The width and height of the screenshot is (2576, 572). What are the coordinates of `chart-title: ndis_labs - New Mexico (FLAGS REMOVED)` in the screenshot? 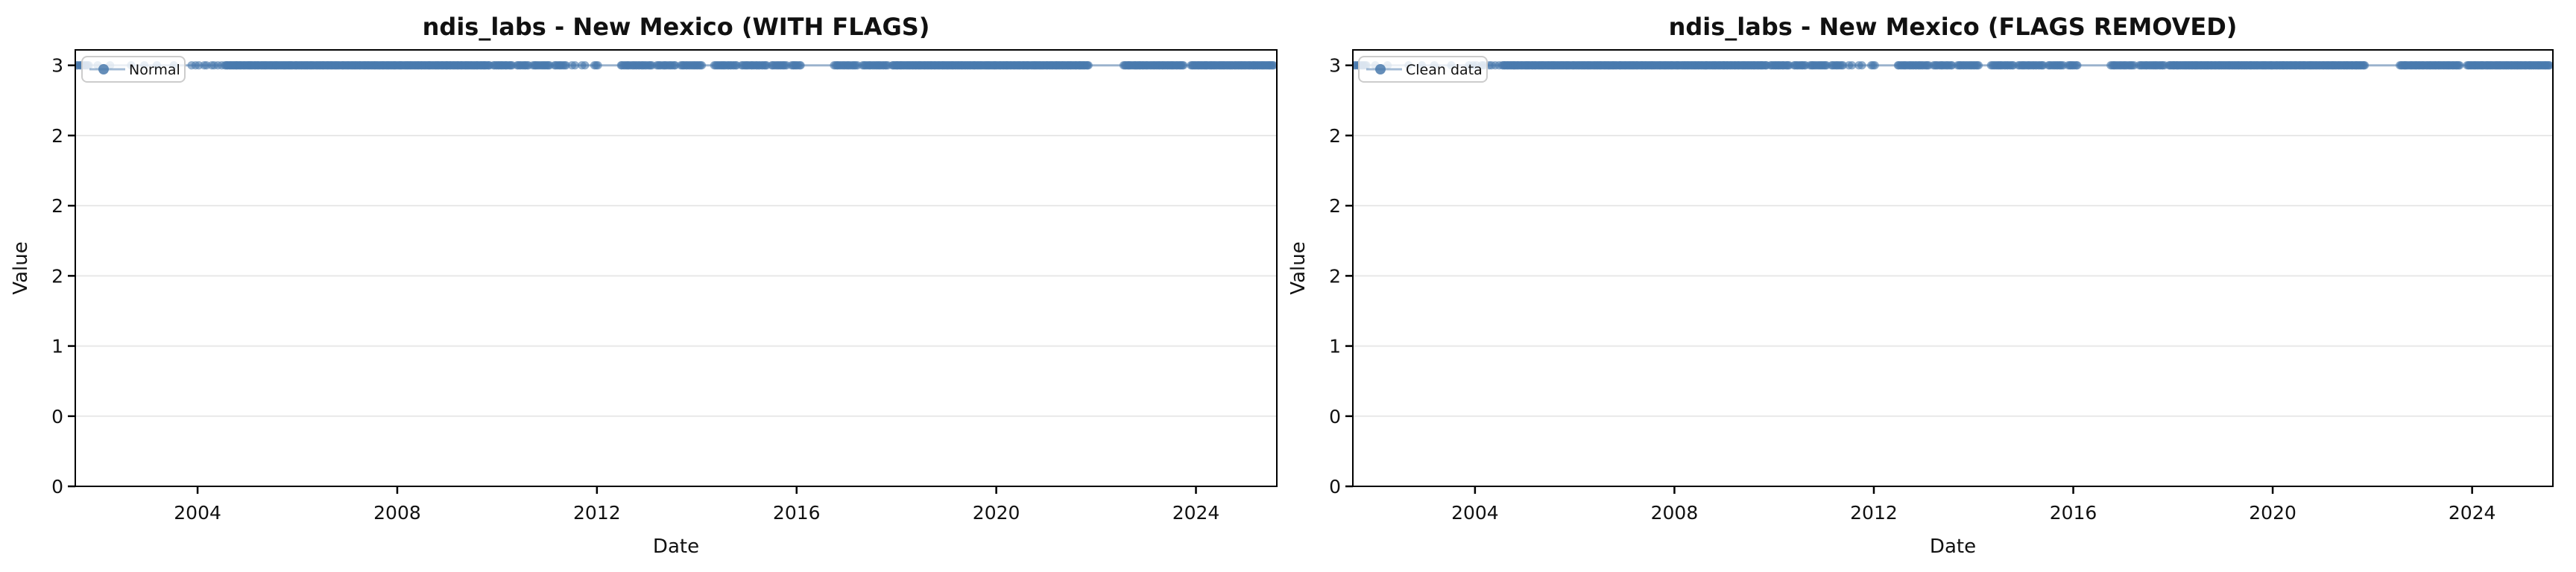 It's located at (1954, 27).